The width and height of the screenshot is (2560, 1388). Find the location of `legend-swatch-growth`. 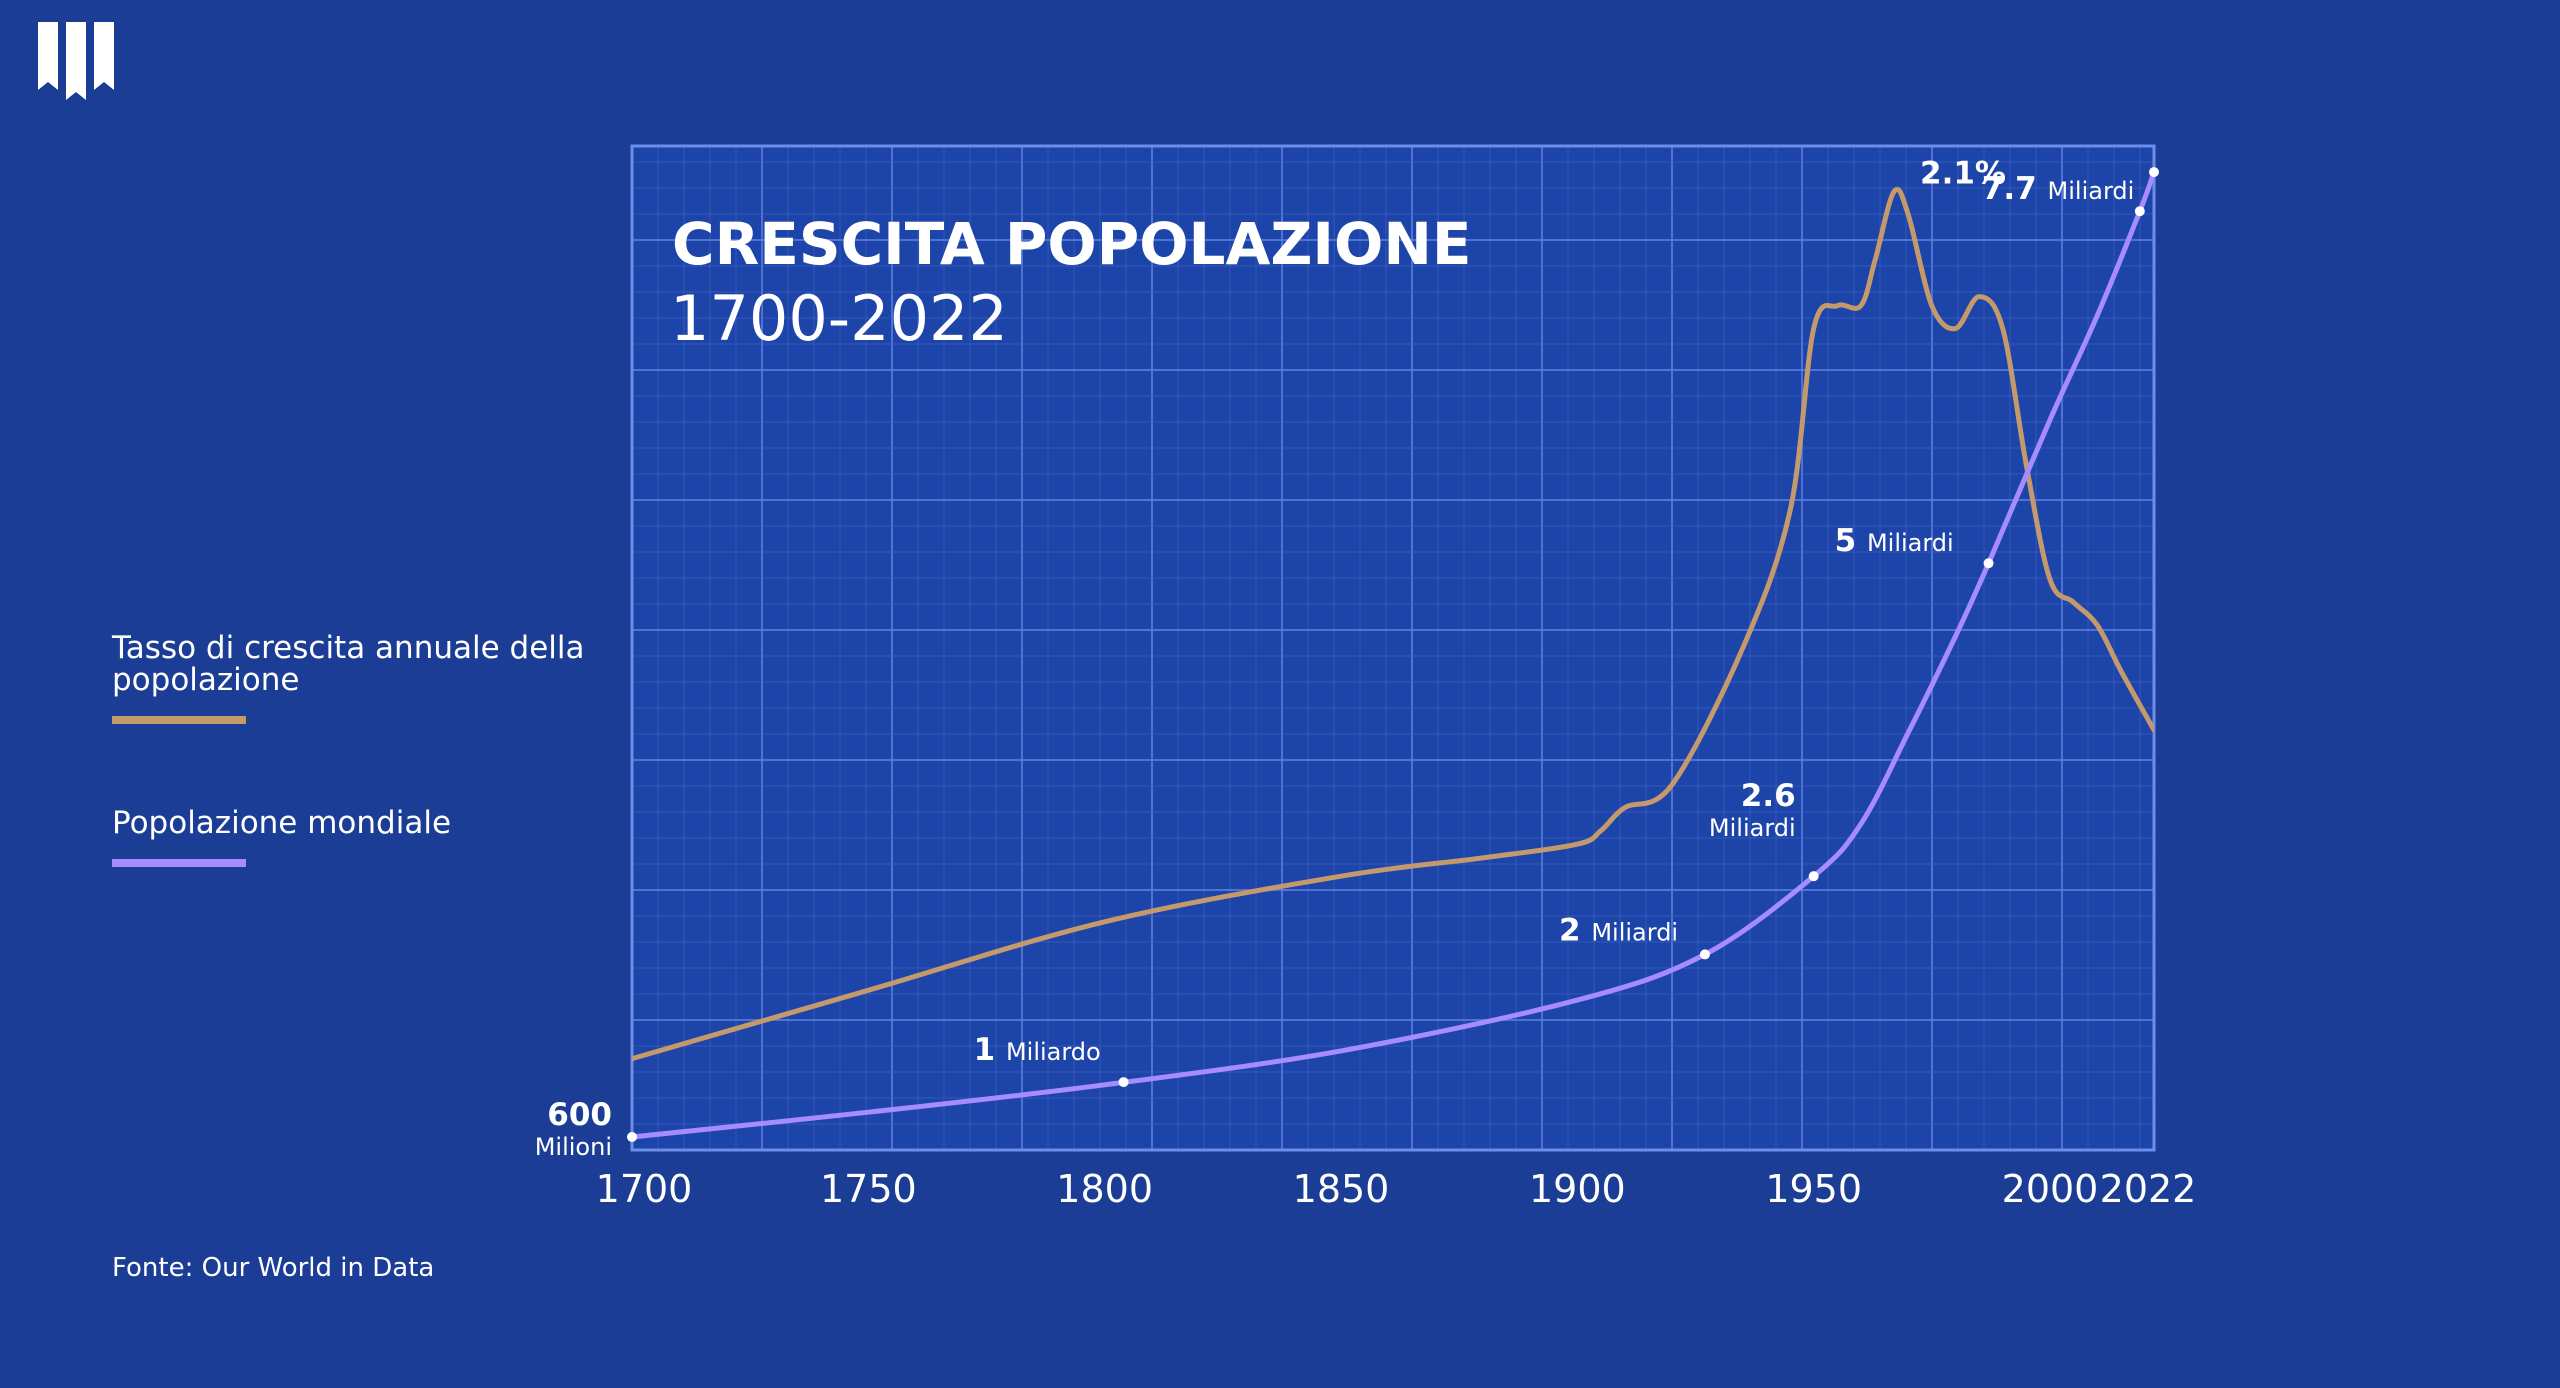

legend-swatch-growth is located at coordinates (179, 720).